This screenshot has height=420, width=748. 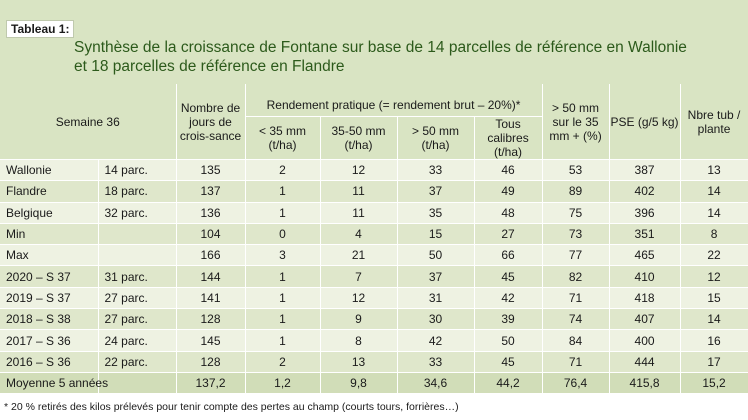 I want to click on table-cell: 135, so click(x=211, y=169).